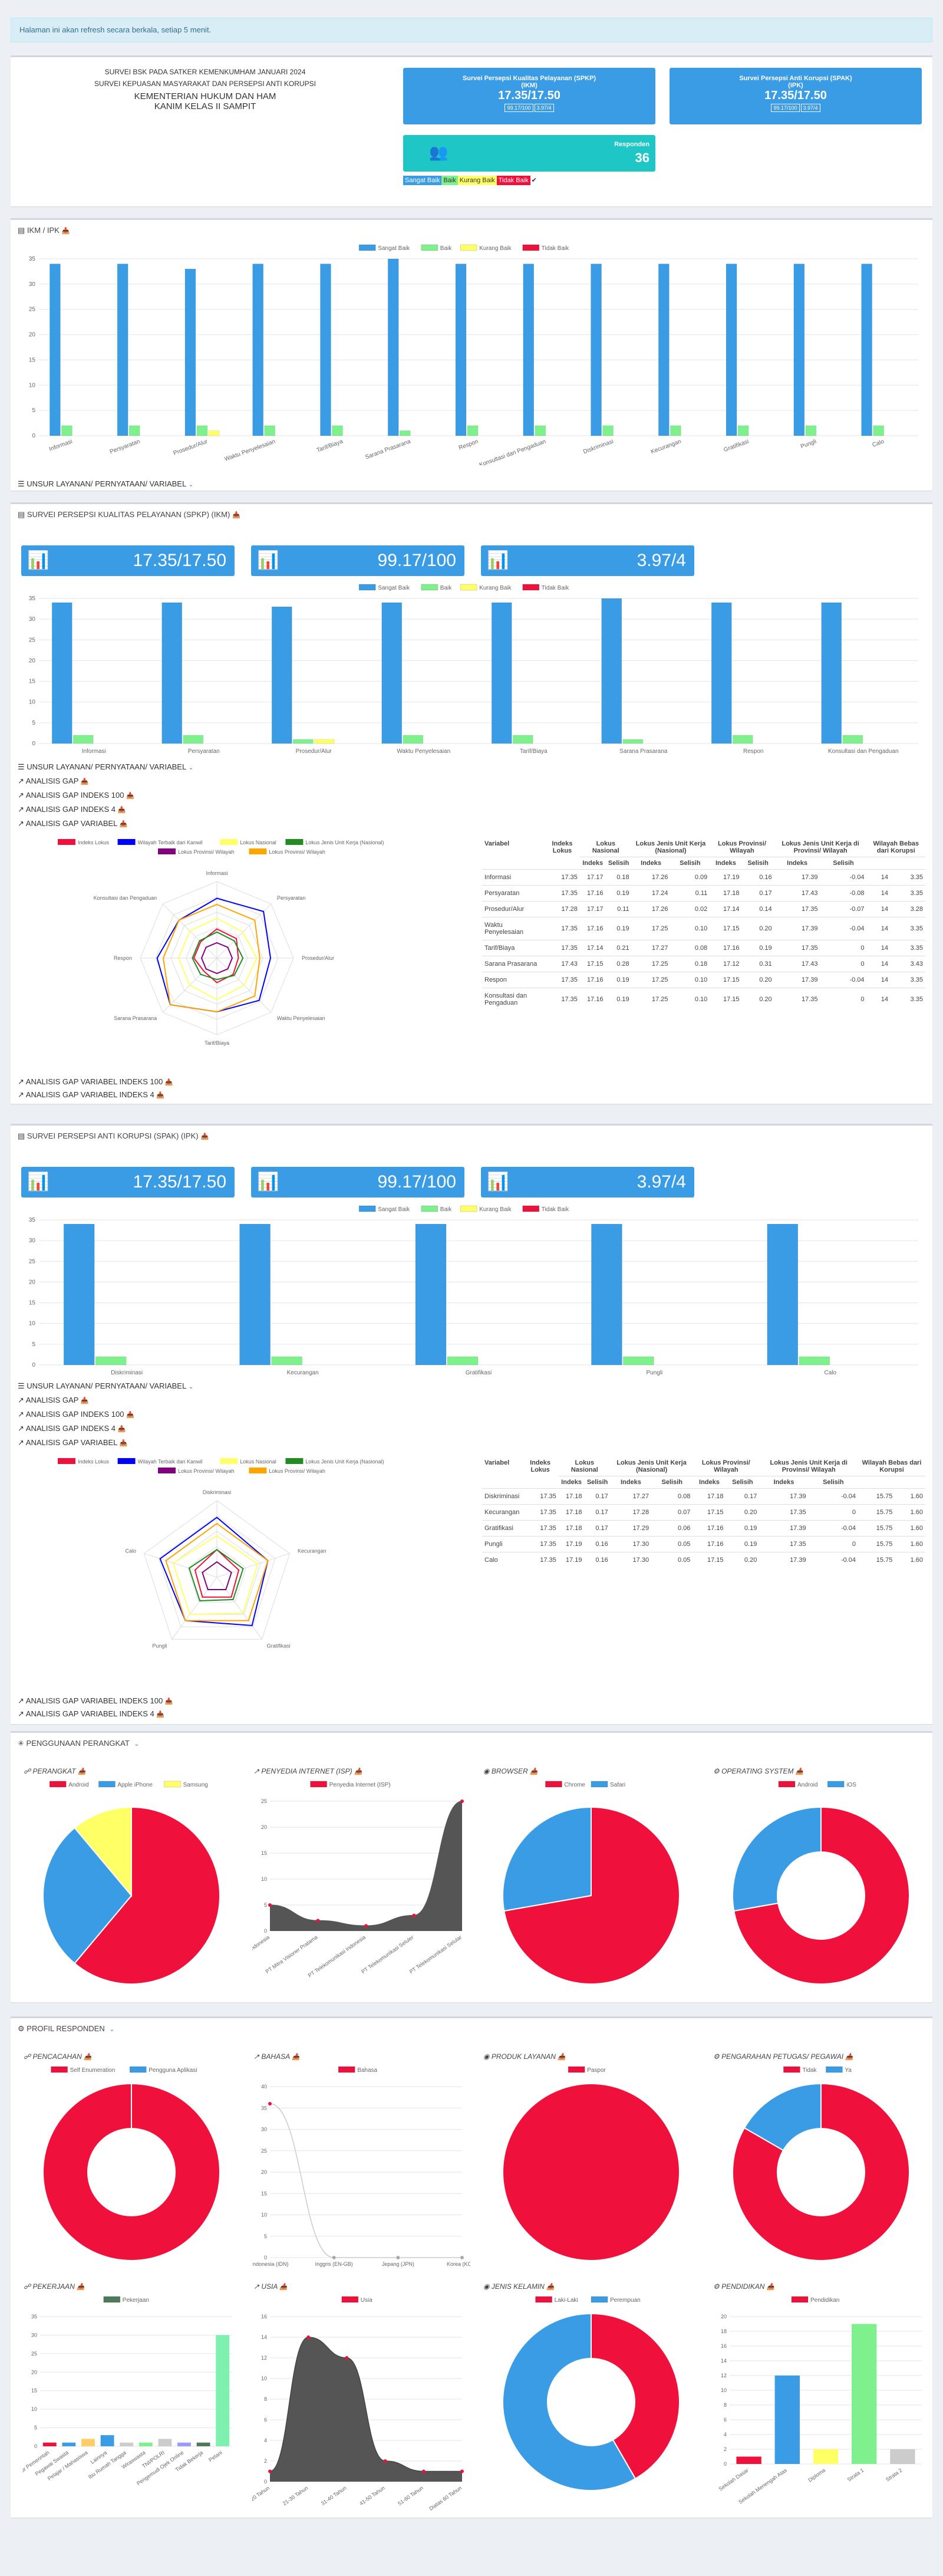 Image resolution: width=943 pixels, height=2576 pixels. I want to click on respondent-tile: 👥 Responden 36, so click(529, 153).